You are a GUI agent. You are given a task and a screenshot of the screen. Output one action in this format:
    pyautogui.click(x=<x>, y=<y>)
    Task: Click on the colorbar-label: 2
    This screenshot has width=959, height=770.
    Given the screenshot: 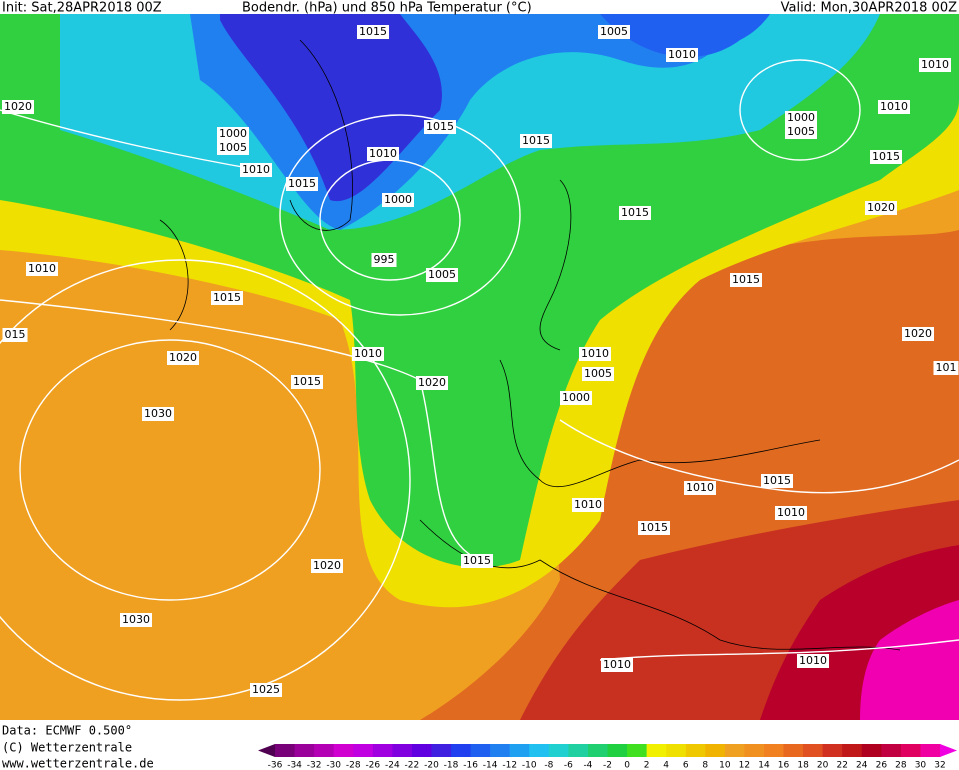 What is the action you would take?
    pyautogui.click(x=647, y=765)
    